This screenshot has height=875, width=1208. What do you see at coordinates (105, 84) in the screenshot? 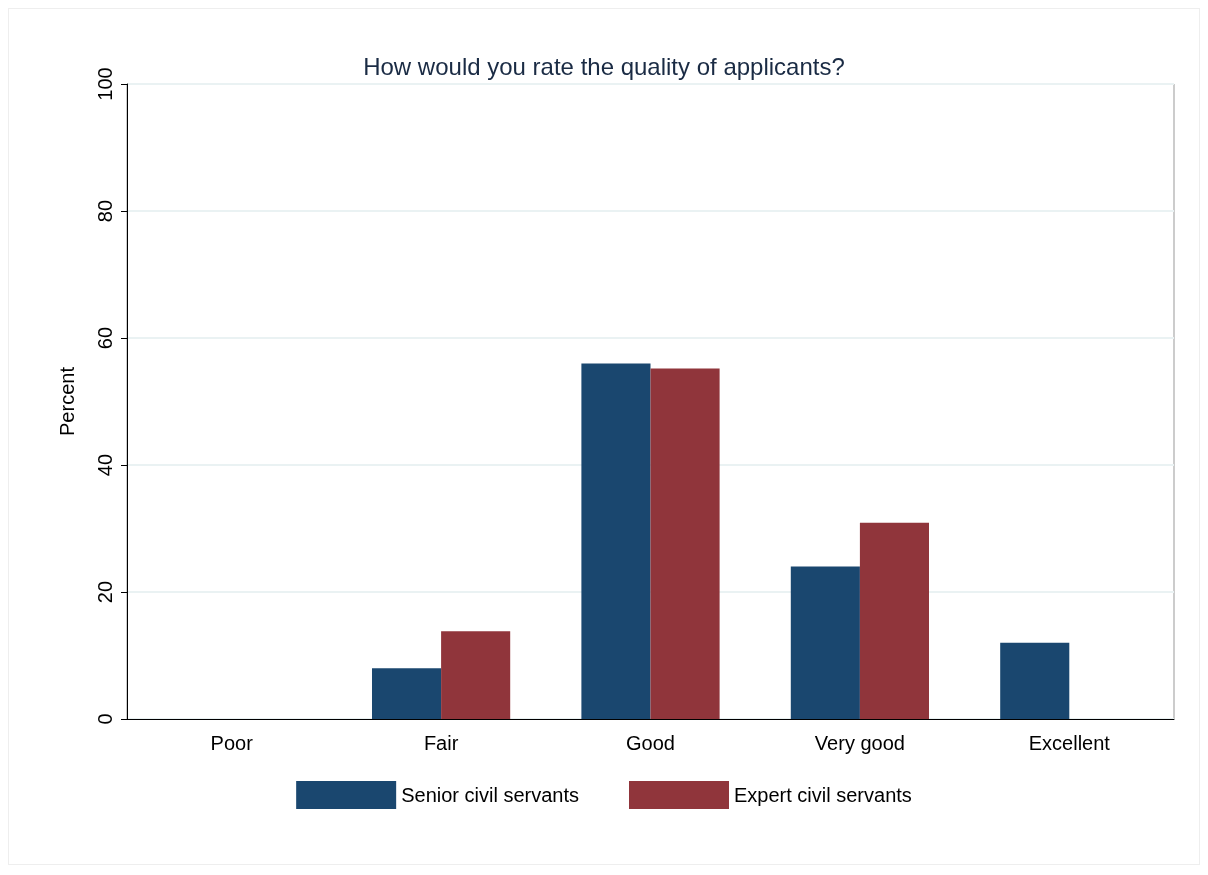
I see `y-tick-label: 100` at bounding box center [105, 84].